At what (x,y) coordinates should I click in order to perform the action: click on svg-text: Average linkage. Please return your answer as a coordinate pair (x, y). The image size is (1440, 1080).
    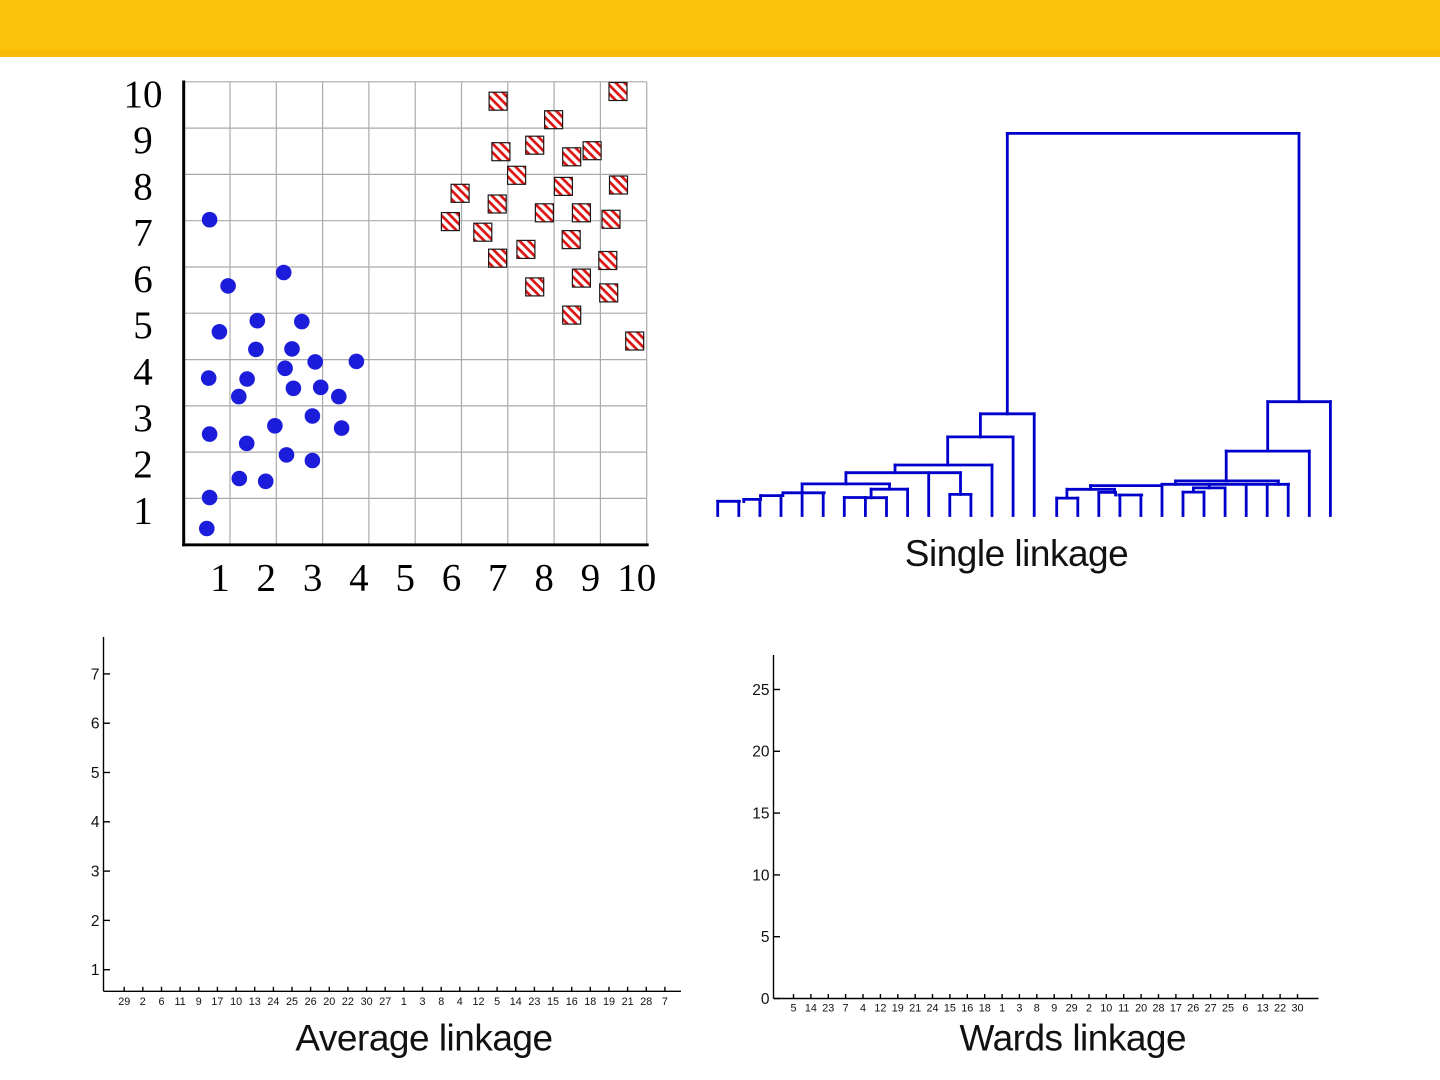
    Looking at the image, I should click on (423, 1037).